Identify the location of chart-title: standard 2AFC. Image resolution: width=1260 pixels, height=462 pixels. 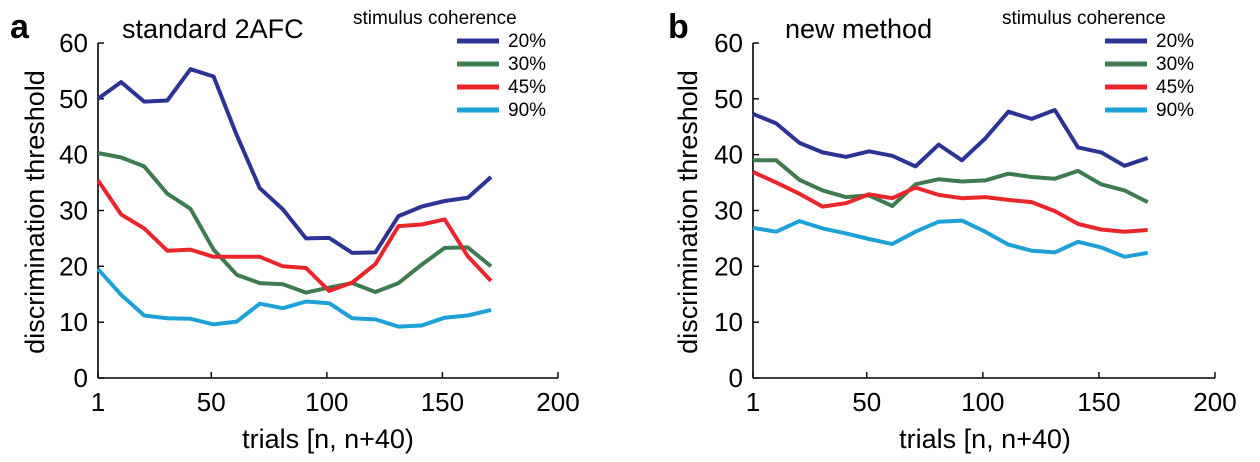
(213, 29).